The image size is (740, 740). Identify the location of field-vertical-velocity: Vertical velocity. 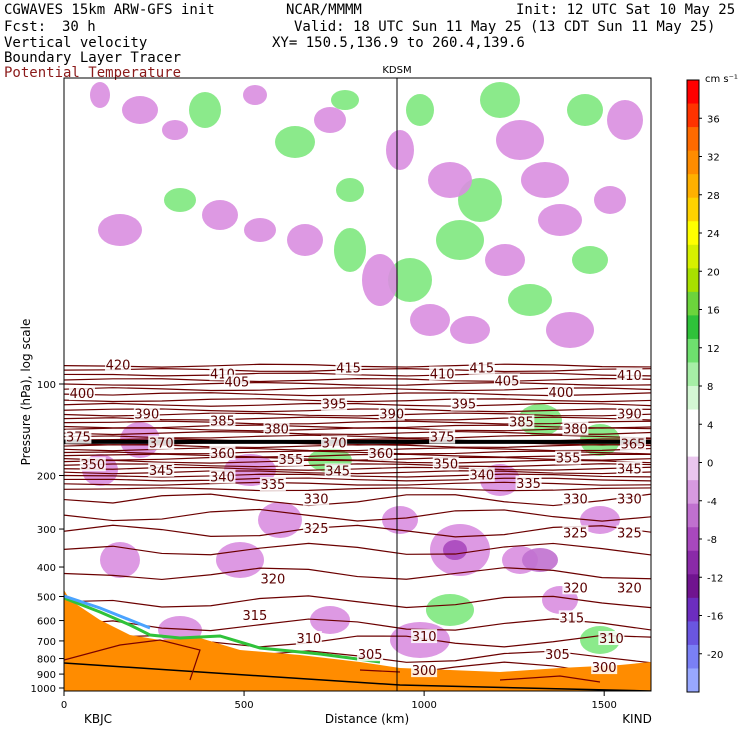
(76, 43).